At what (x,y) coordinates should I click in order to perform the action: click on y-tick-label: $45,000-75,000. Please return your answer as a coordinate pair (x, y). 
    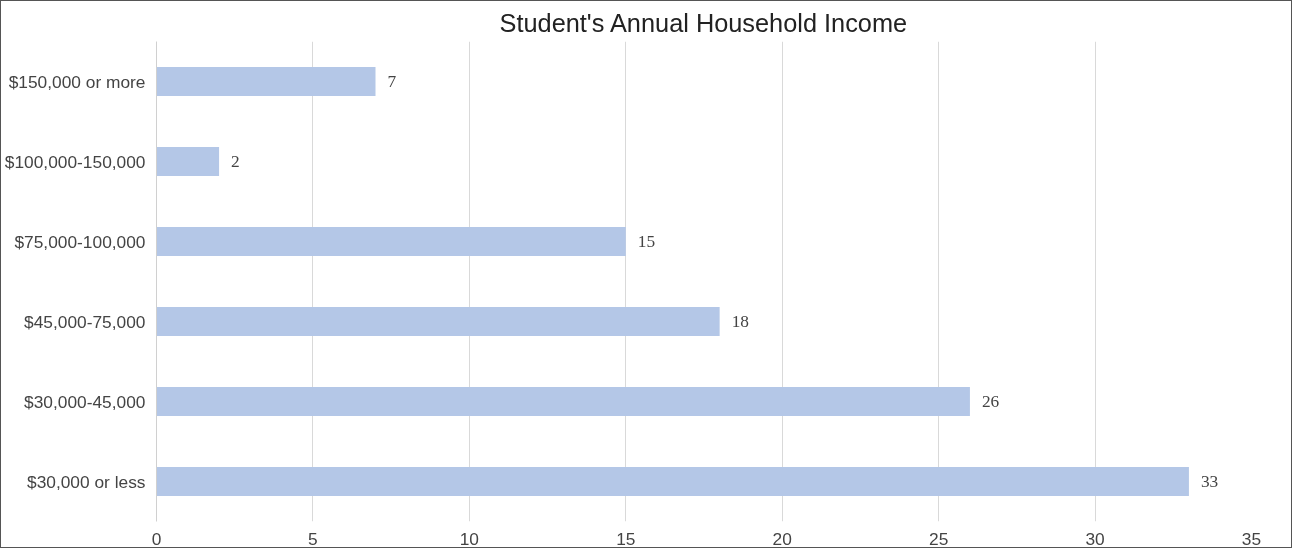
    Looking at the image, I should click on (85, 321).